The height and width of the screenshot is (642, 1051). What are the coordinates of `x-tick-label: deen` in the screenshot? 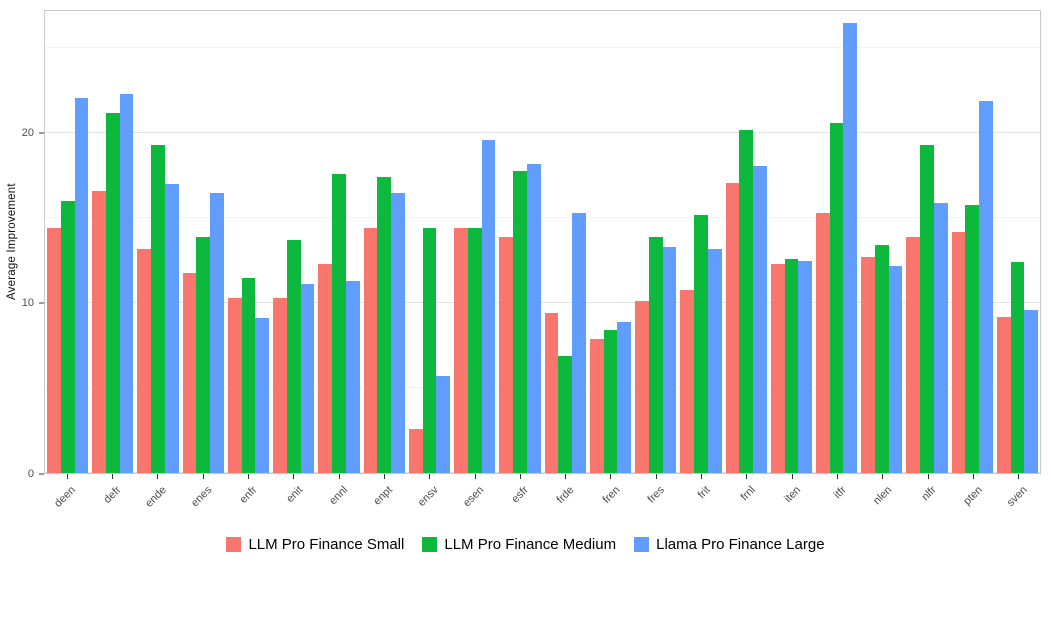 It's located at (65, 497).